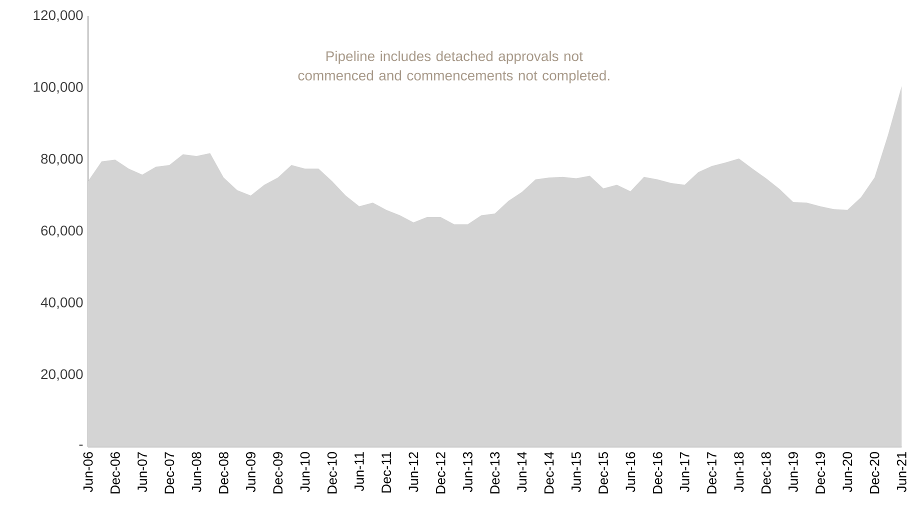  Describe the element at coordinates (413, 472) in the screenshot. I see `x-tick-label: Jun-12` at that location.